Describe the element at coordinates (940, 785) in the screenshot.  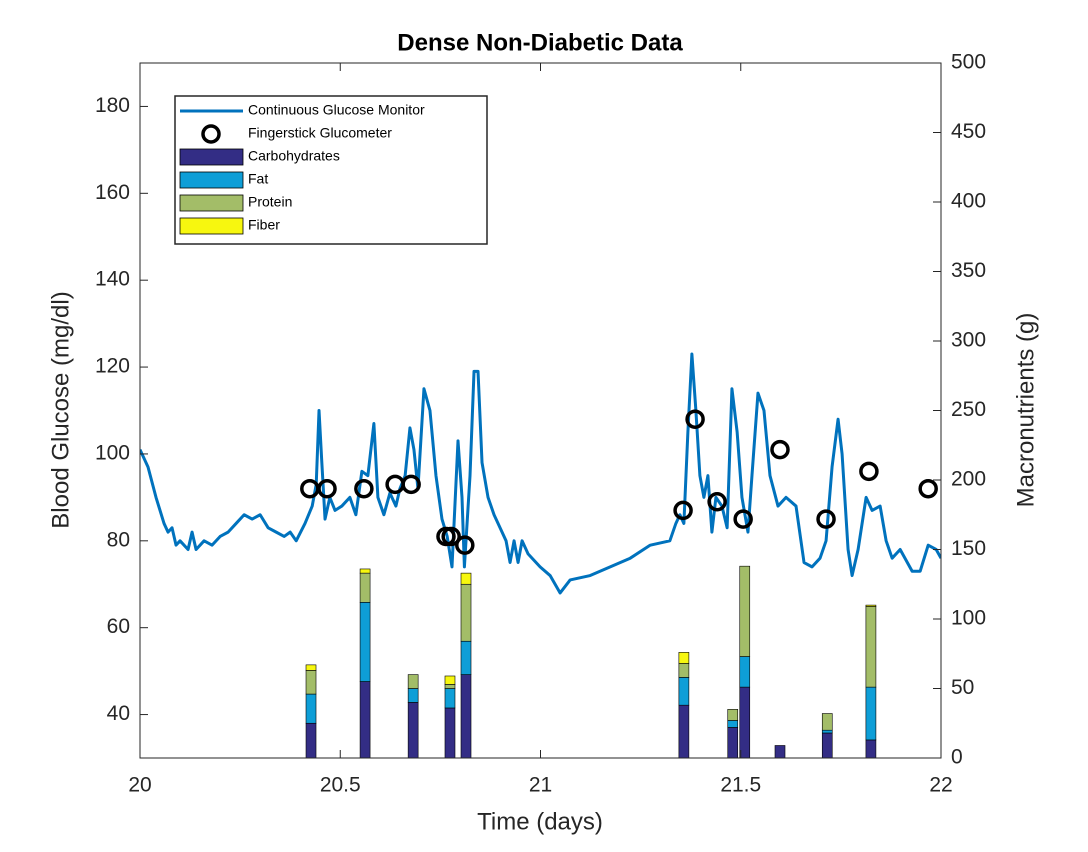
I see `x-tick-label: 22` at that location.